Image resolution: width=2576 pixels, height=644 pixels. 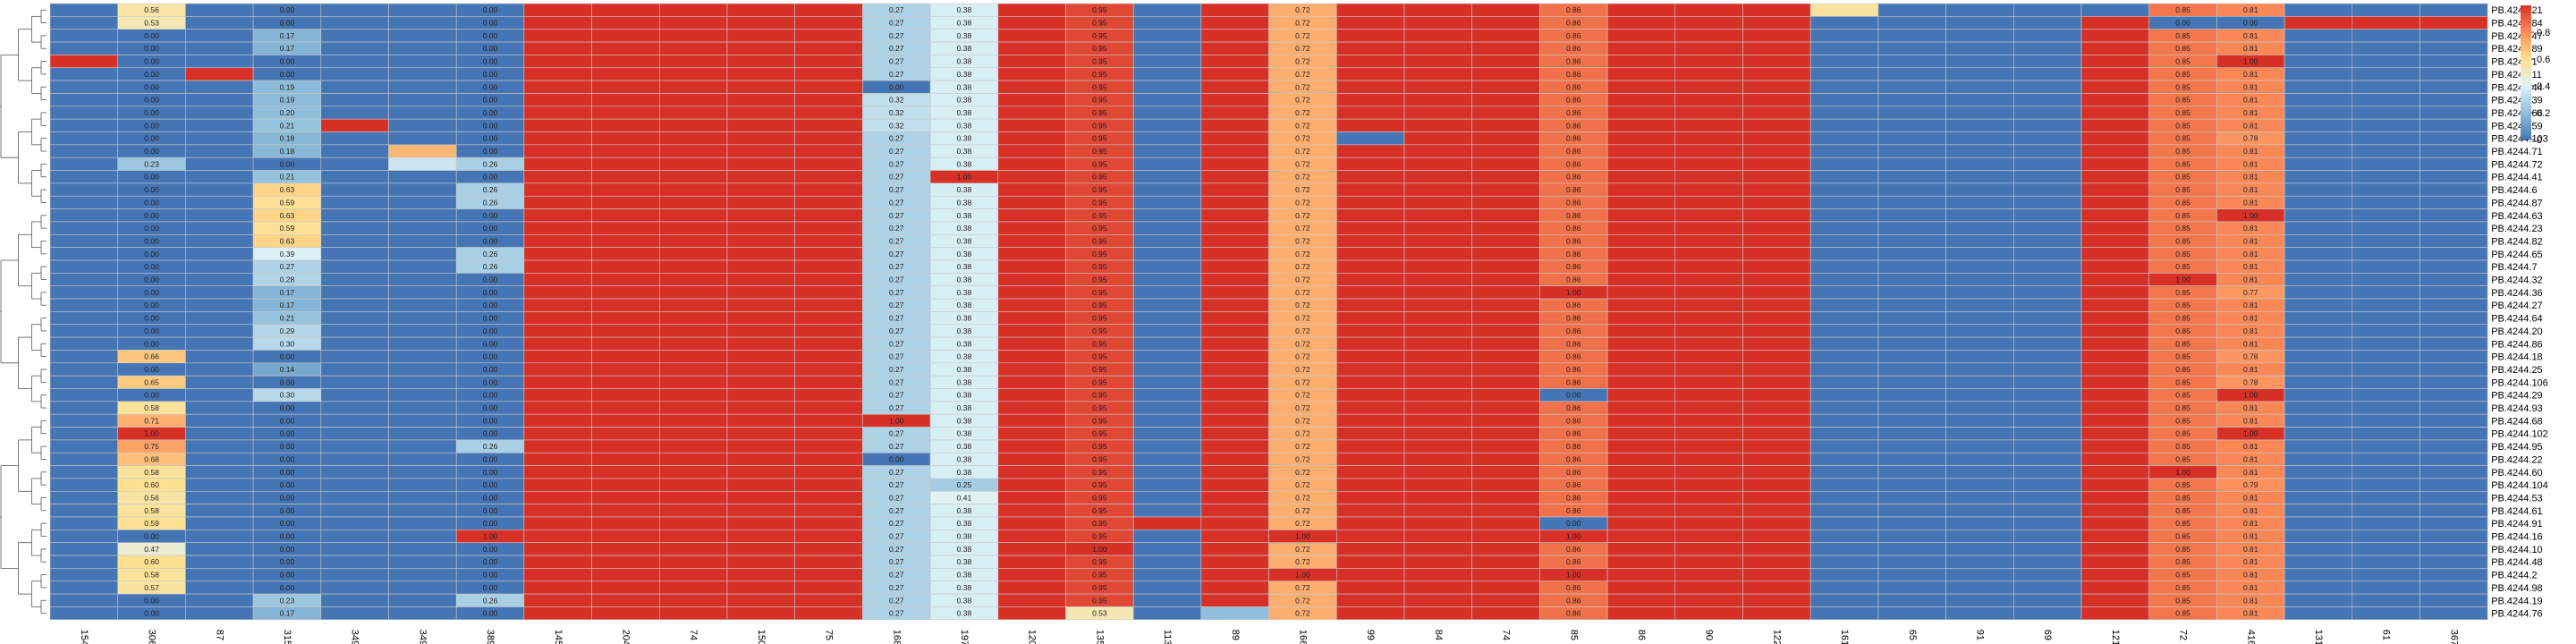 I want to click on cell-value-label: 0.60, so click(x=151, y=484).